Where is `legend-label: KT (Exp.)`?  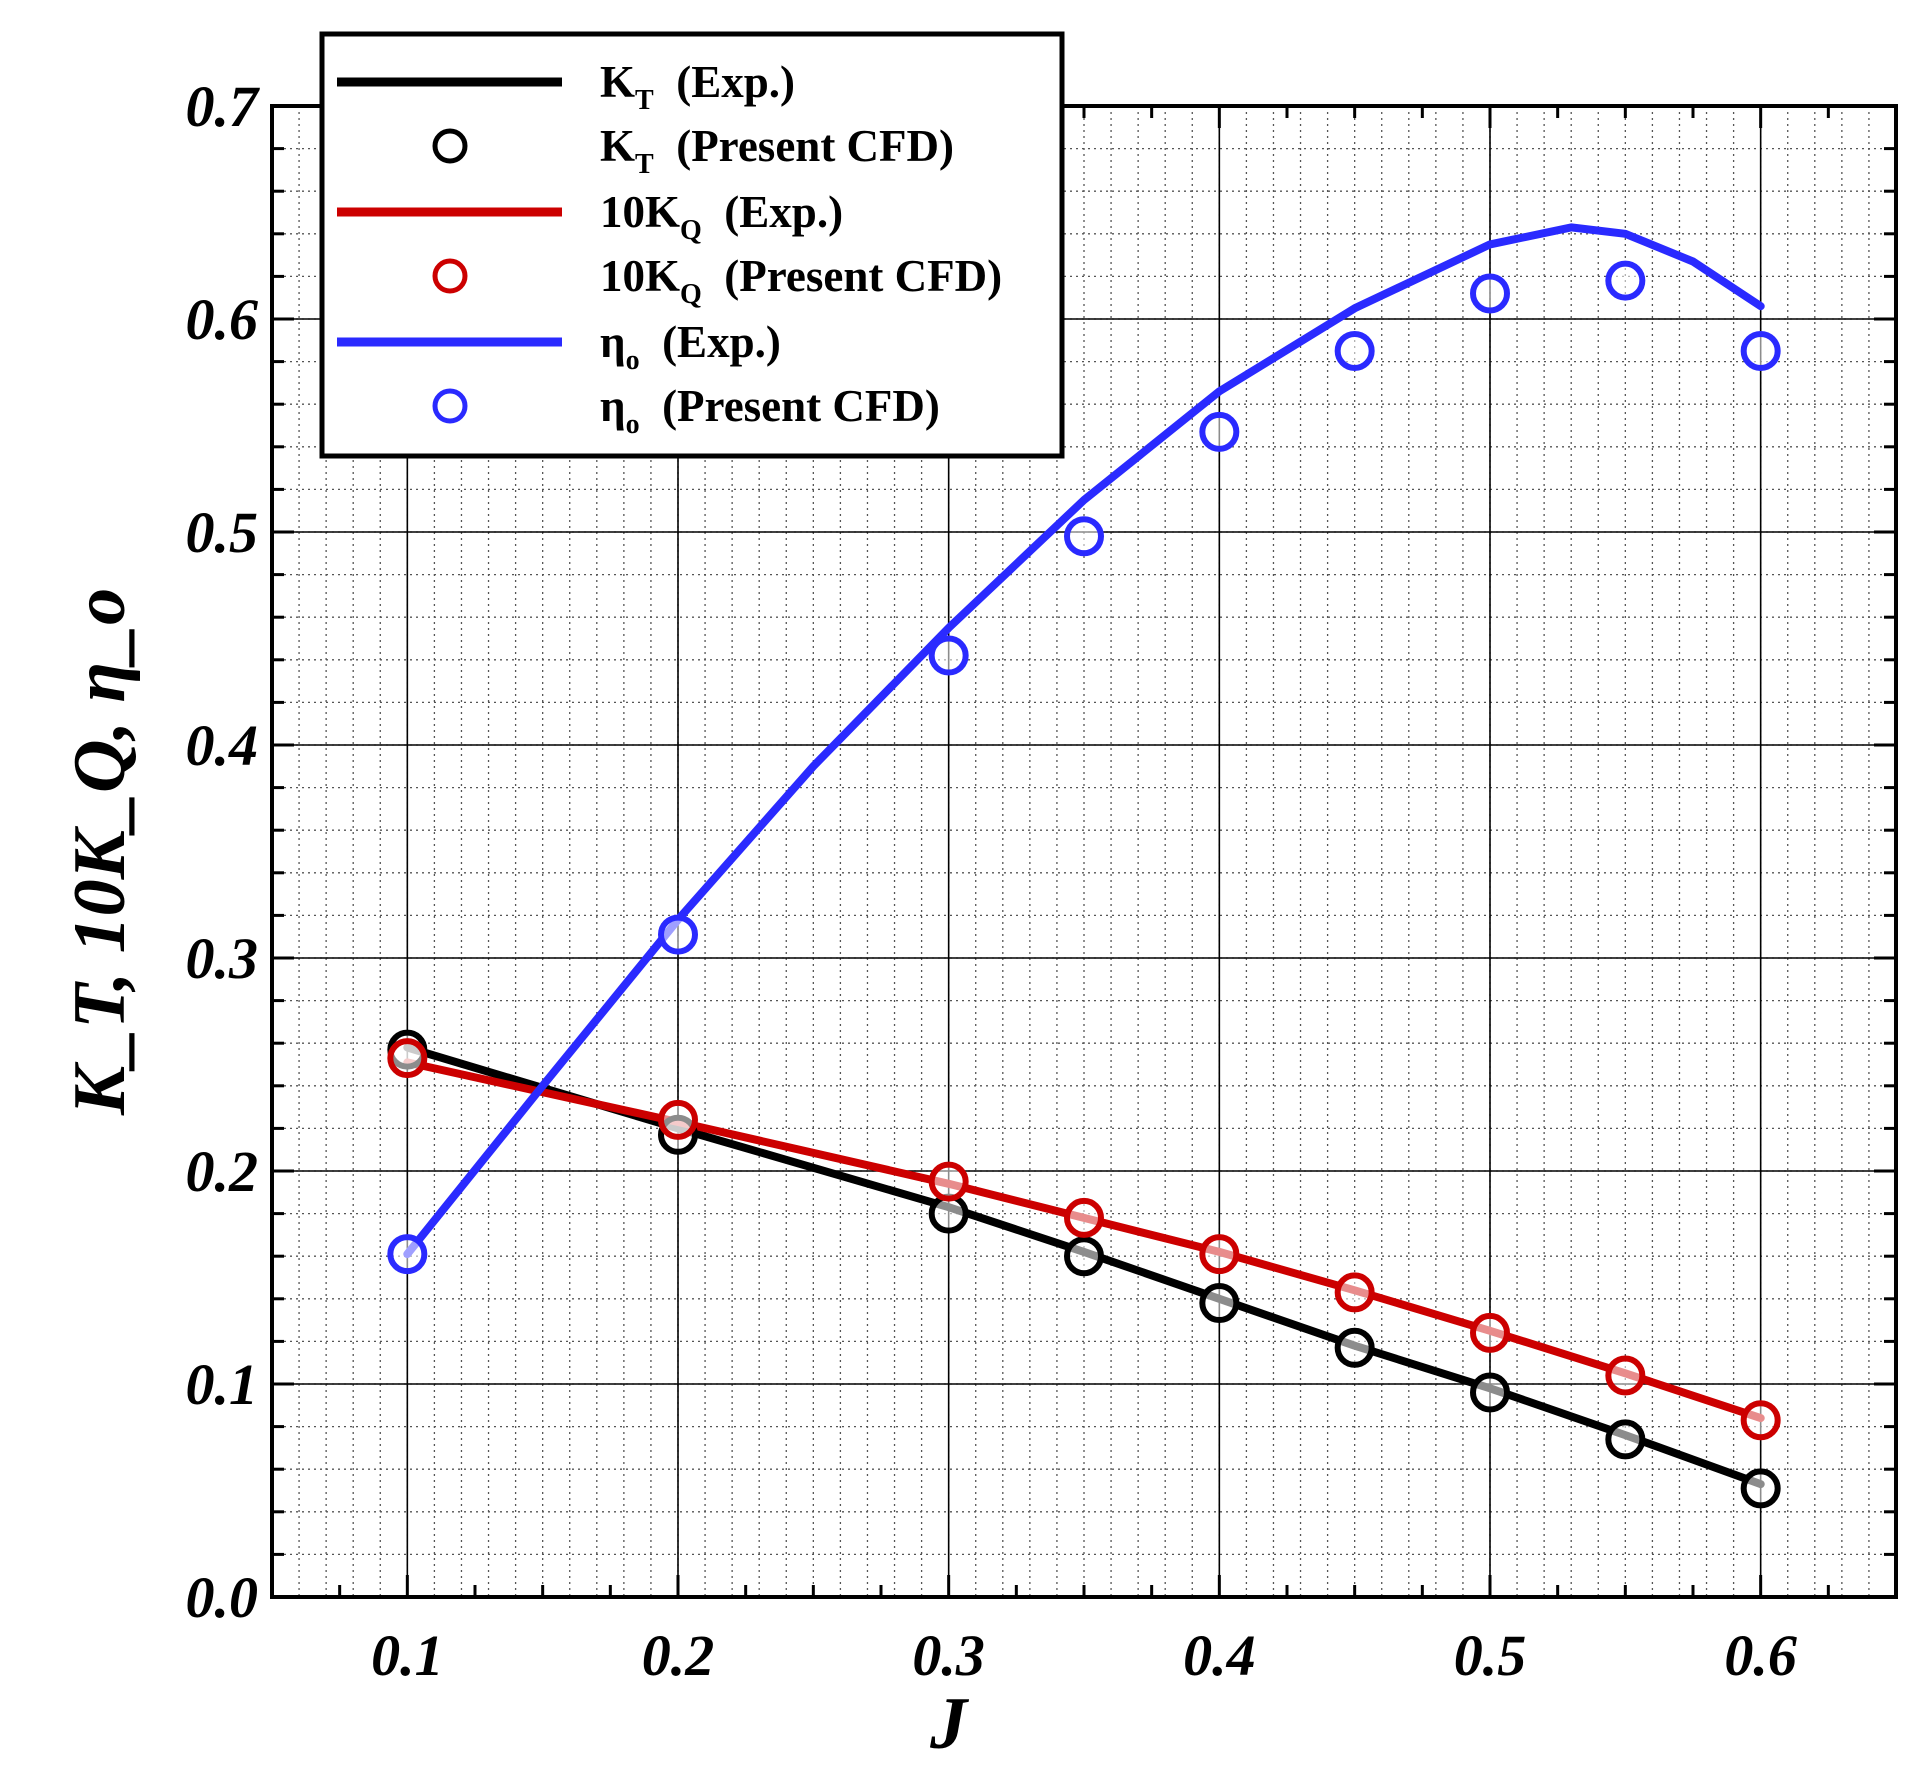
legend-label: KT (Exp.) is located at coordinates (697, 86).